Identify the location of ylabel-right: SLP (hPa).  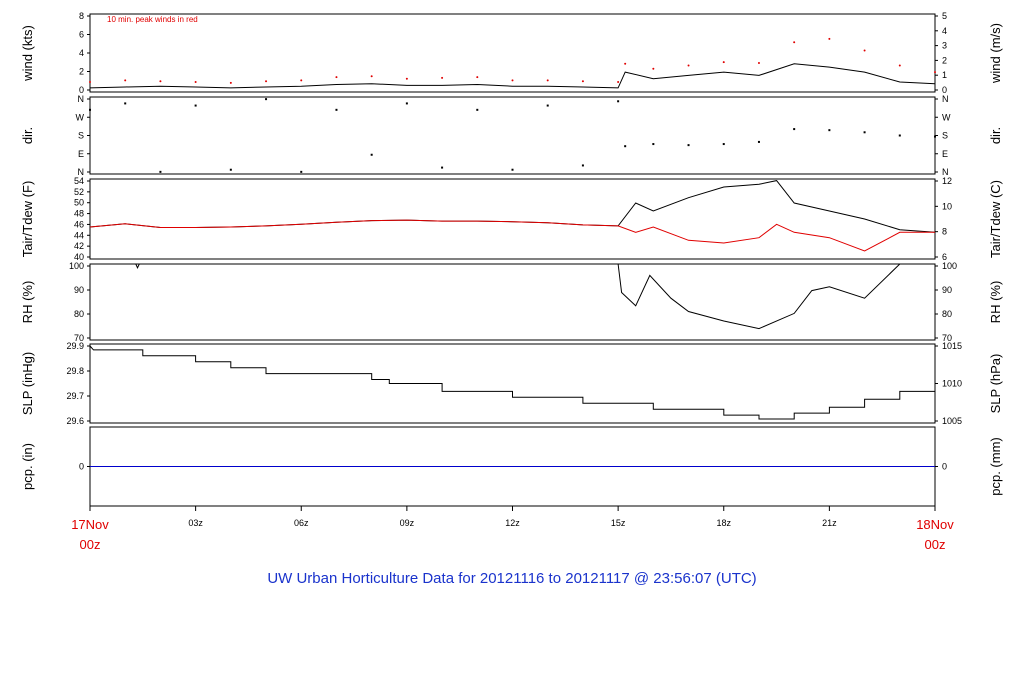
(995, 384).